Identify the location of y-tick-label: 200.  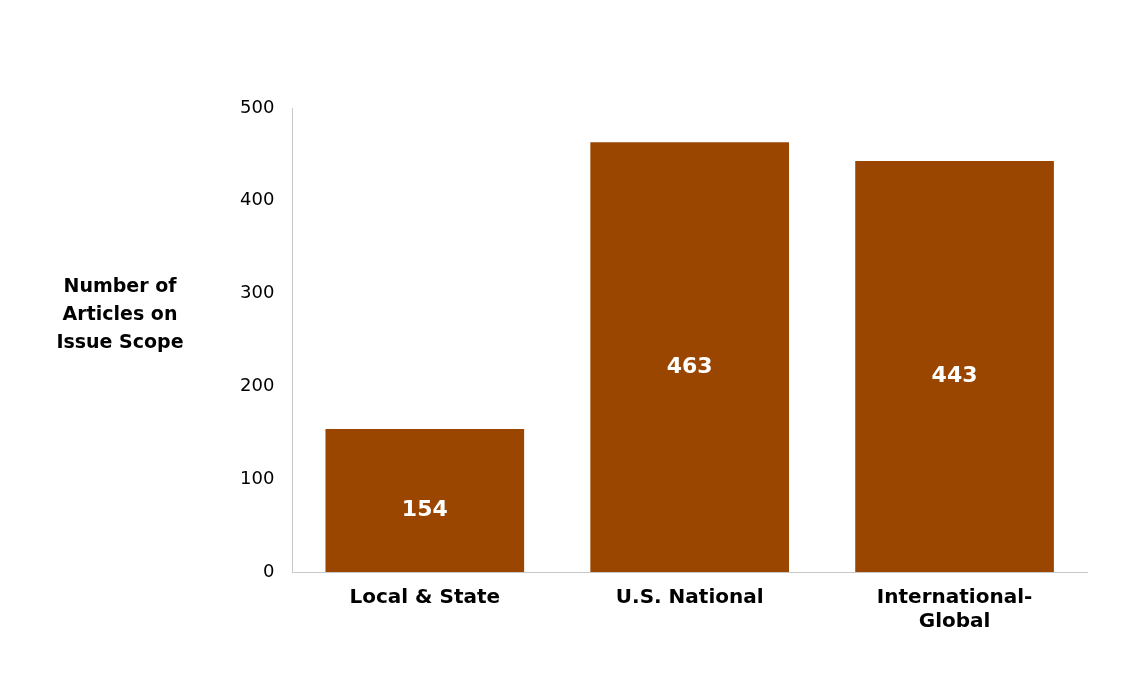
(257, 385).